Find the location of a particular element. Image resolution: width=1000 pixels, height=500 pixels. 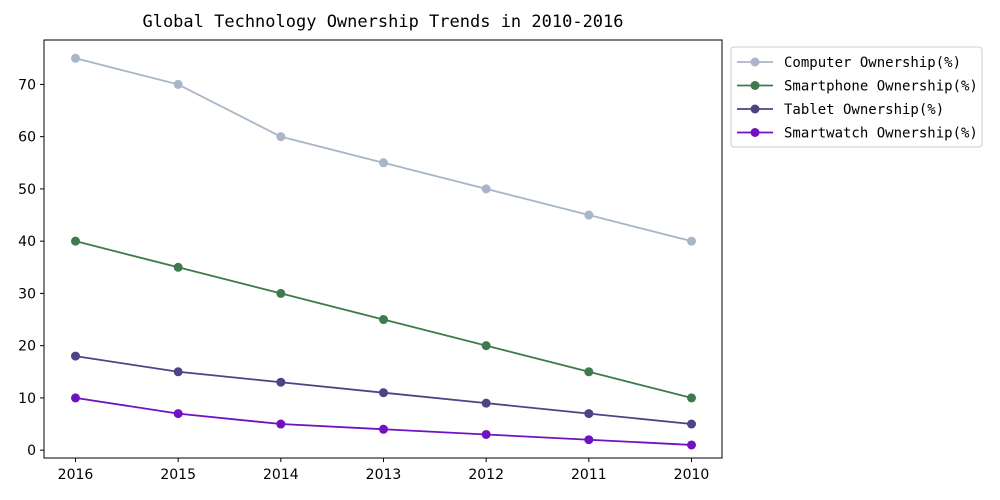

y-tick-label: 50 is located at coordinates (27, 190).